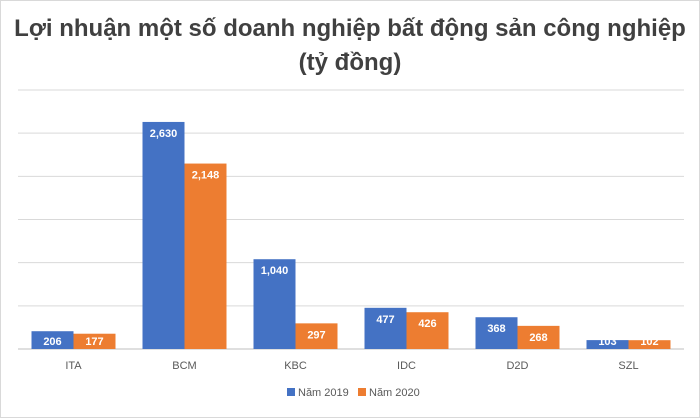  Describe the element at coordinates (362, 392) in the screenshot. I see `legend-swatch-2020` at that location.